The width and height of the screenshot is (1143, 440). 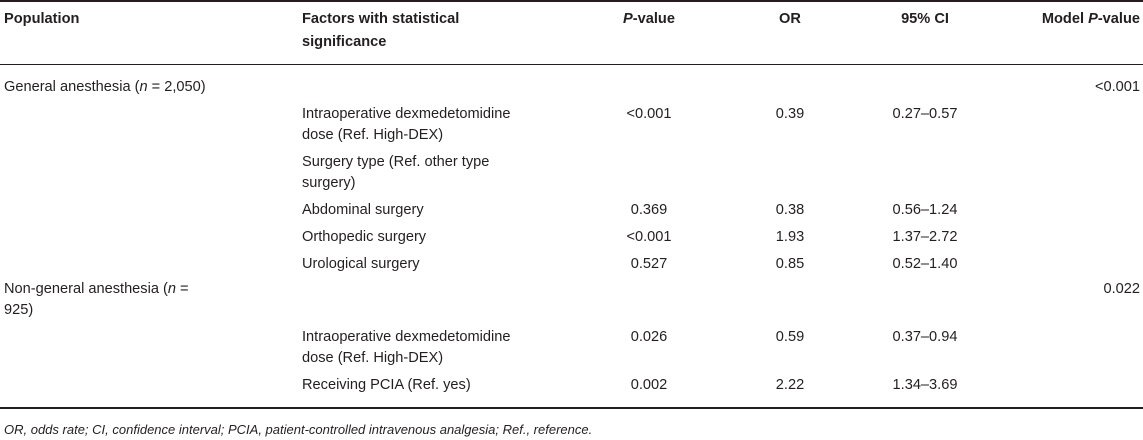 I want to click on or-cell: 2.22, so click(x=790, y=385).